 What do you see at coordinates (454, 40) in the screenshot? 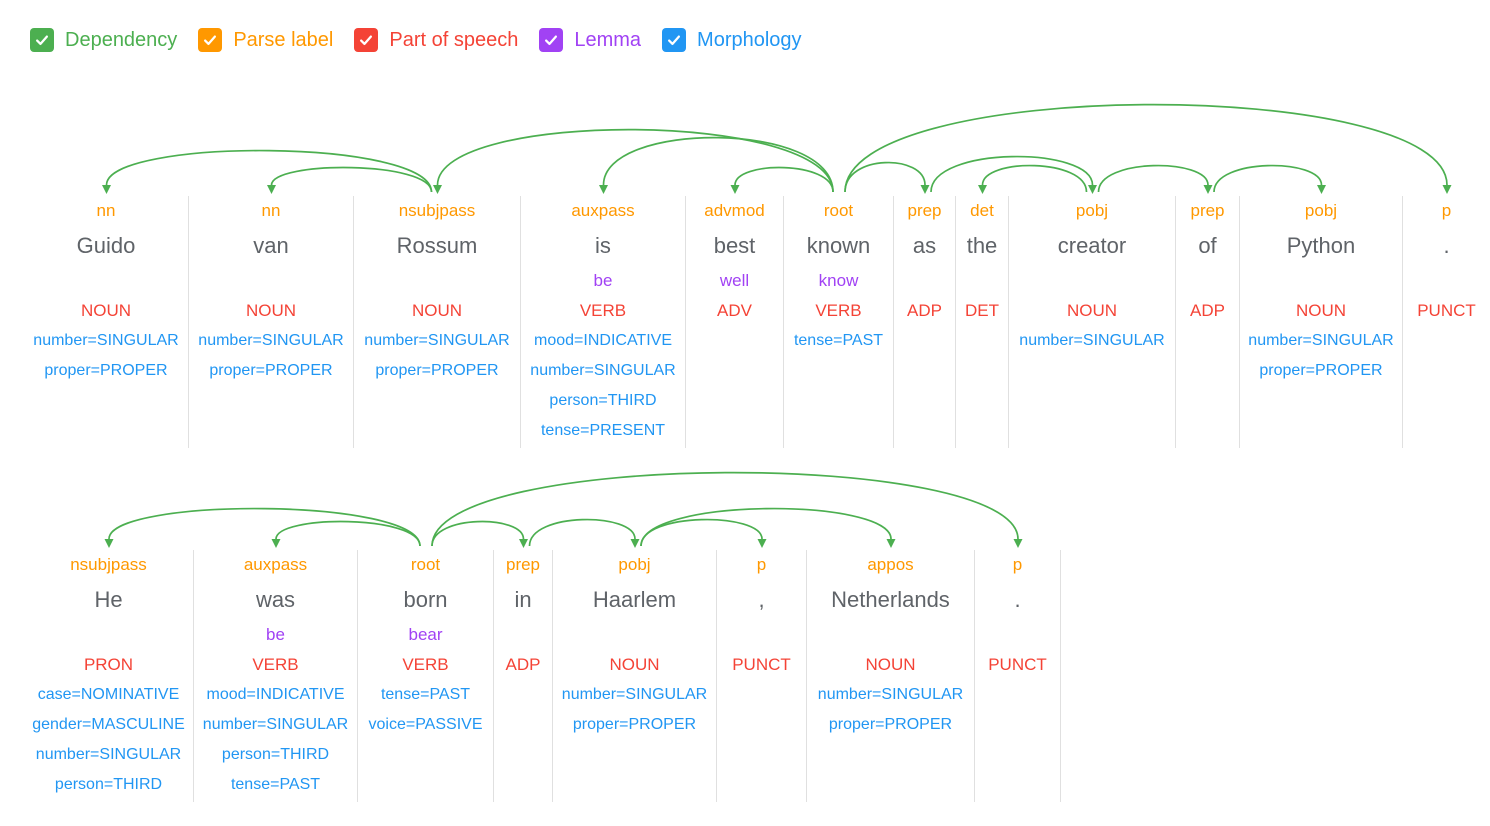
I see `toggle-label-part-of-speech: Part of speech` at bounding box center [454, 40].